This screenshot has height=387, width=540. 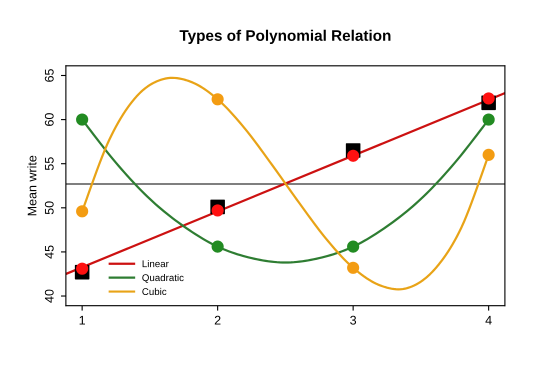 What do you see at coordinates (83, 320) in the screenshot?
I see `x-tick-label: 1` at bounding box center [83, 320].